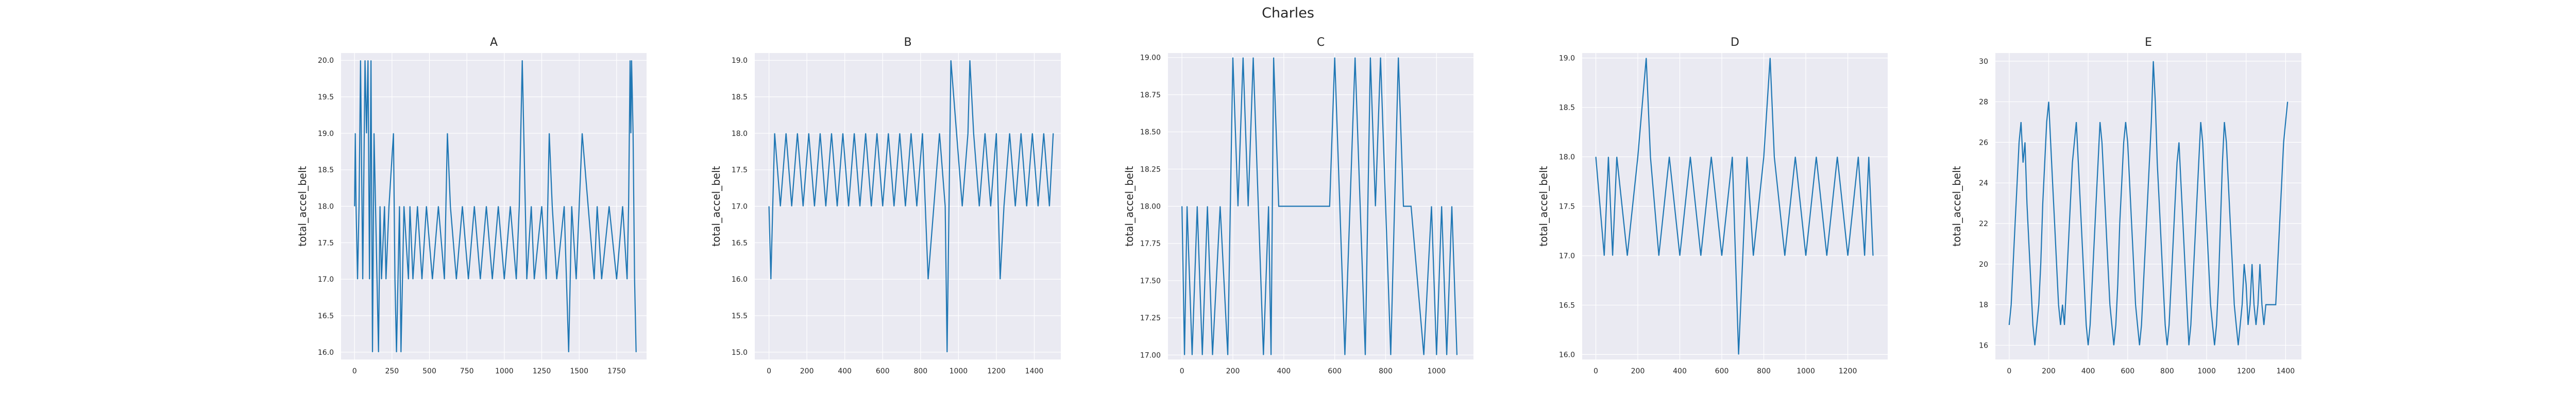 This screenshot has width=2576, height=412. What do you see at coordinates (908, 42) in the screenshot?
I see `subplot-title: B` at bounding box center [908, 42].